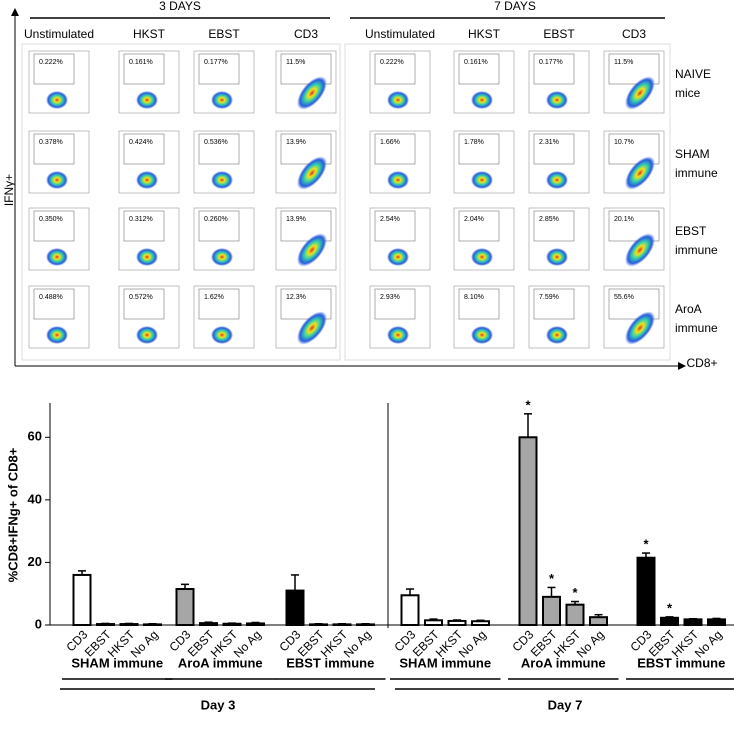  What do you see at coordinates (390, 219) in the screenshot?
I see `gate-percent: 2.54%` at bounding box center [390, 219].